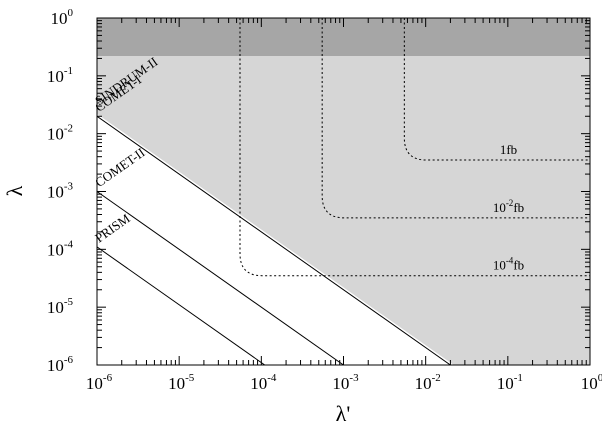 This screenshot has width=602, height=433. What do you see at coordinates (60, 364) in the screenshot?
I see `y-tick-label: 10⁻⁶` at bounding box center [60, 364].